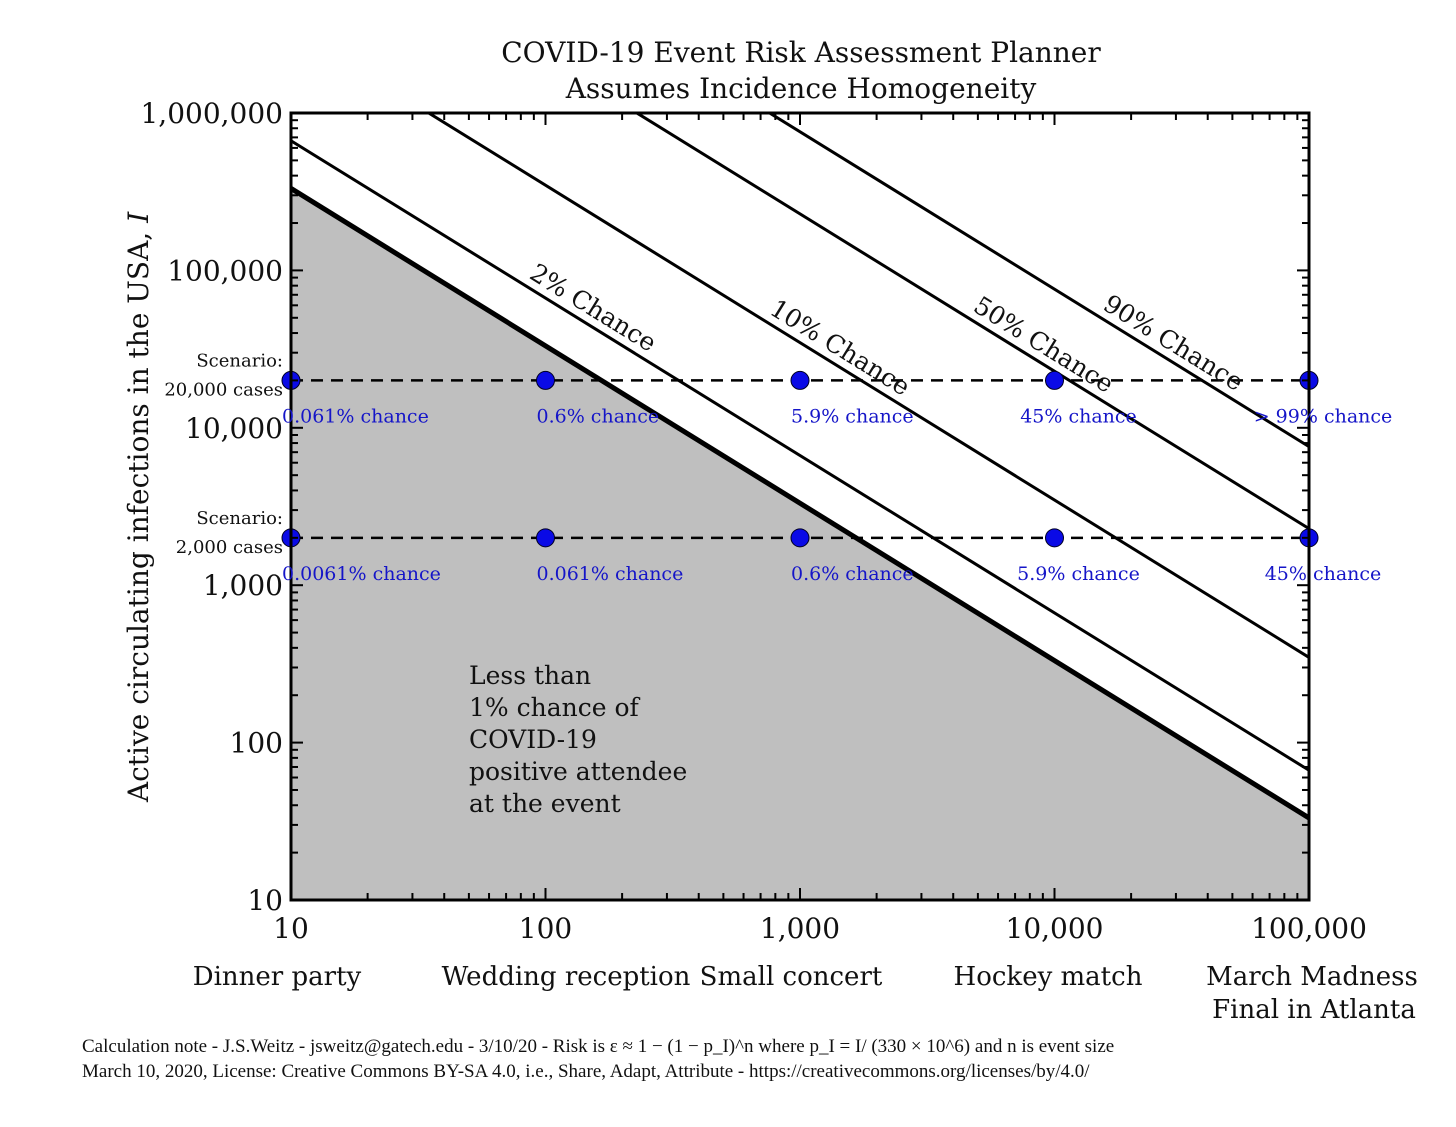 The image size is (1456, 1127). I want to click on event-category-label: Final in Atlanta, so click(1314, 1010).